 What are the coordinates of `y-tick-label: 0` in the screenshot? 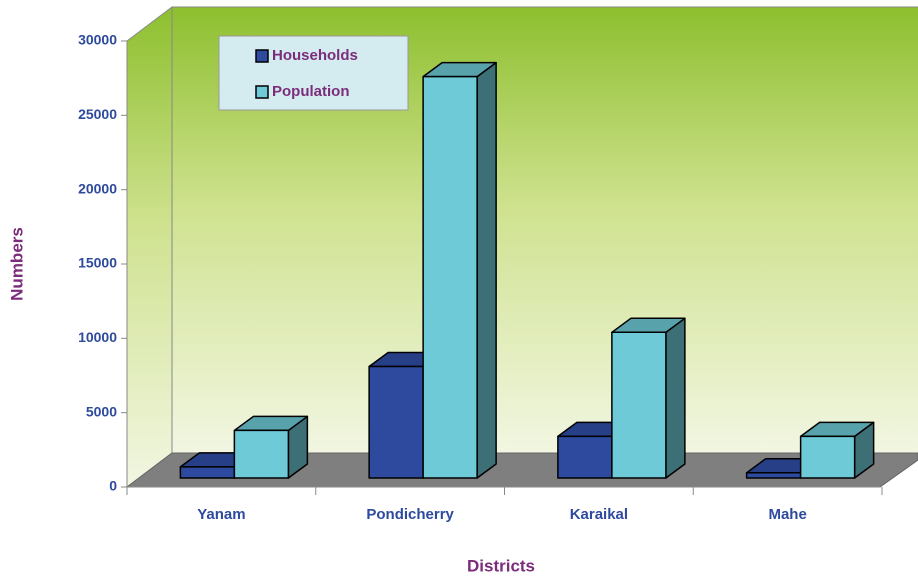 It's located at (113, 486).